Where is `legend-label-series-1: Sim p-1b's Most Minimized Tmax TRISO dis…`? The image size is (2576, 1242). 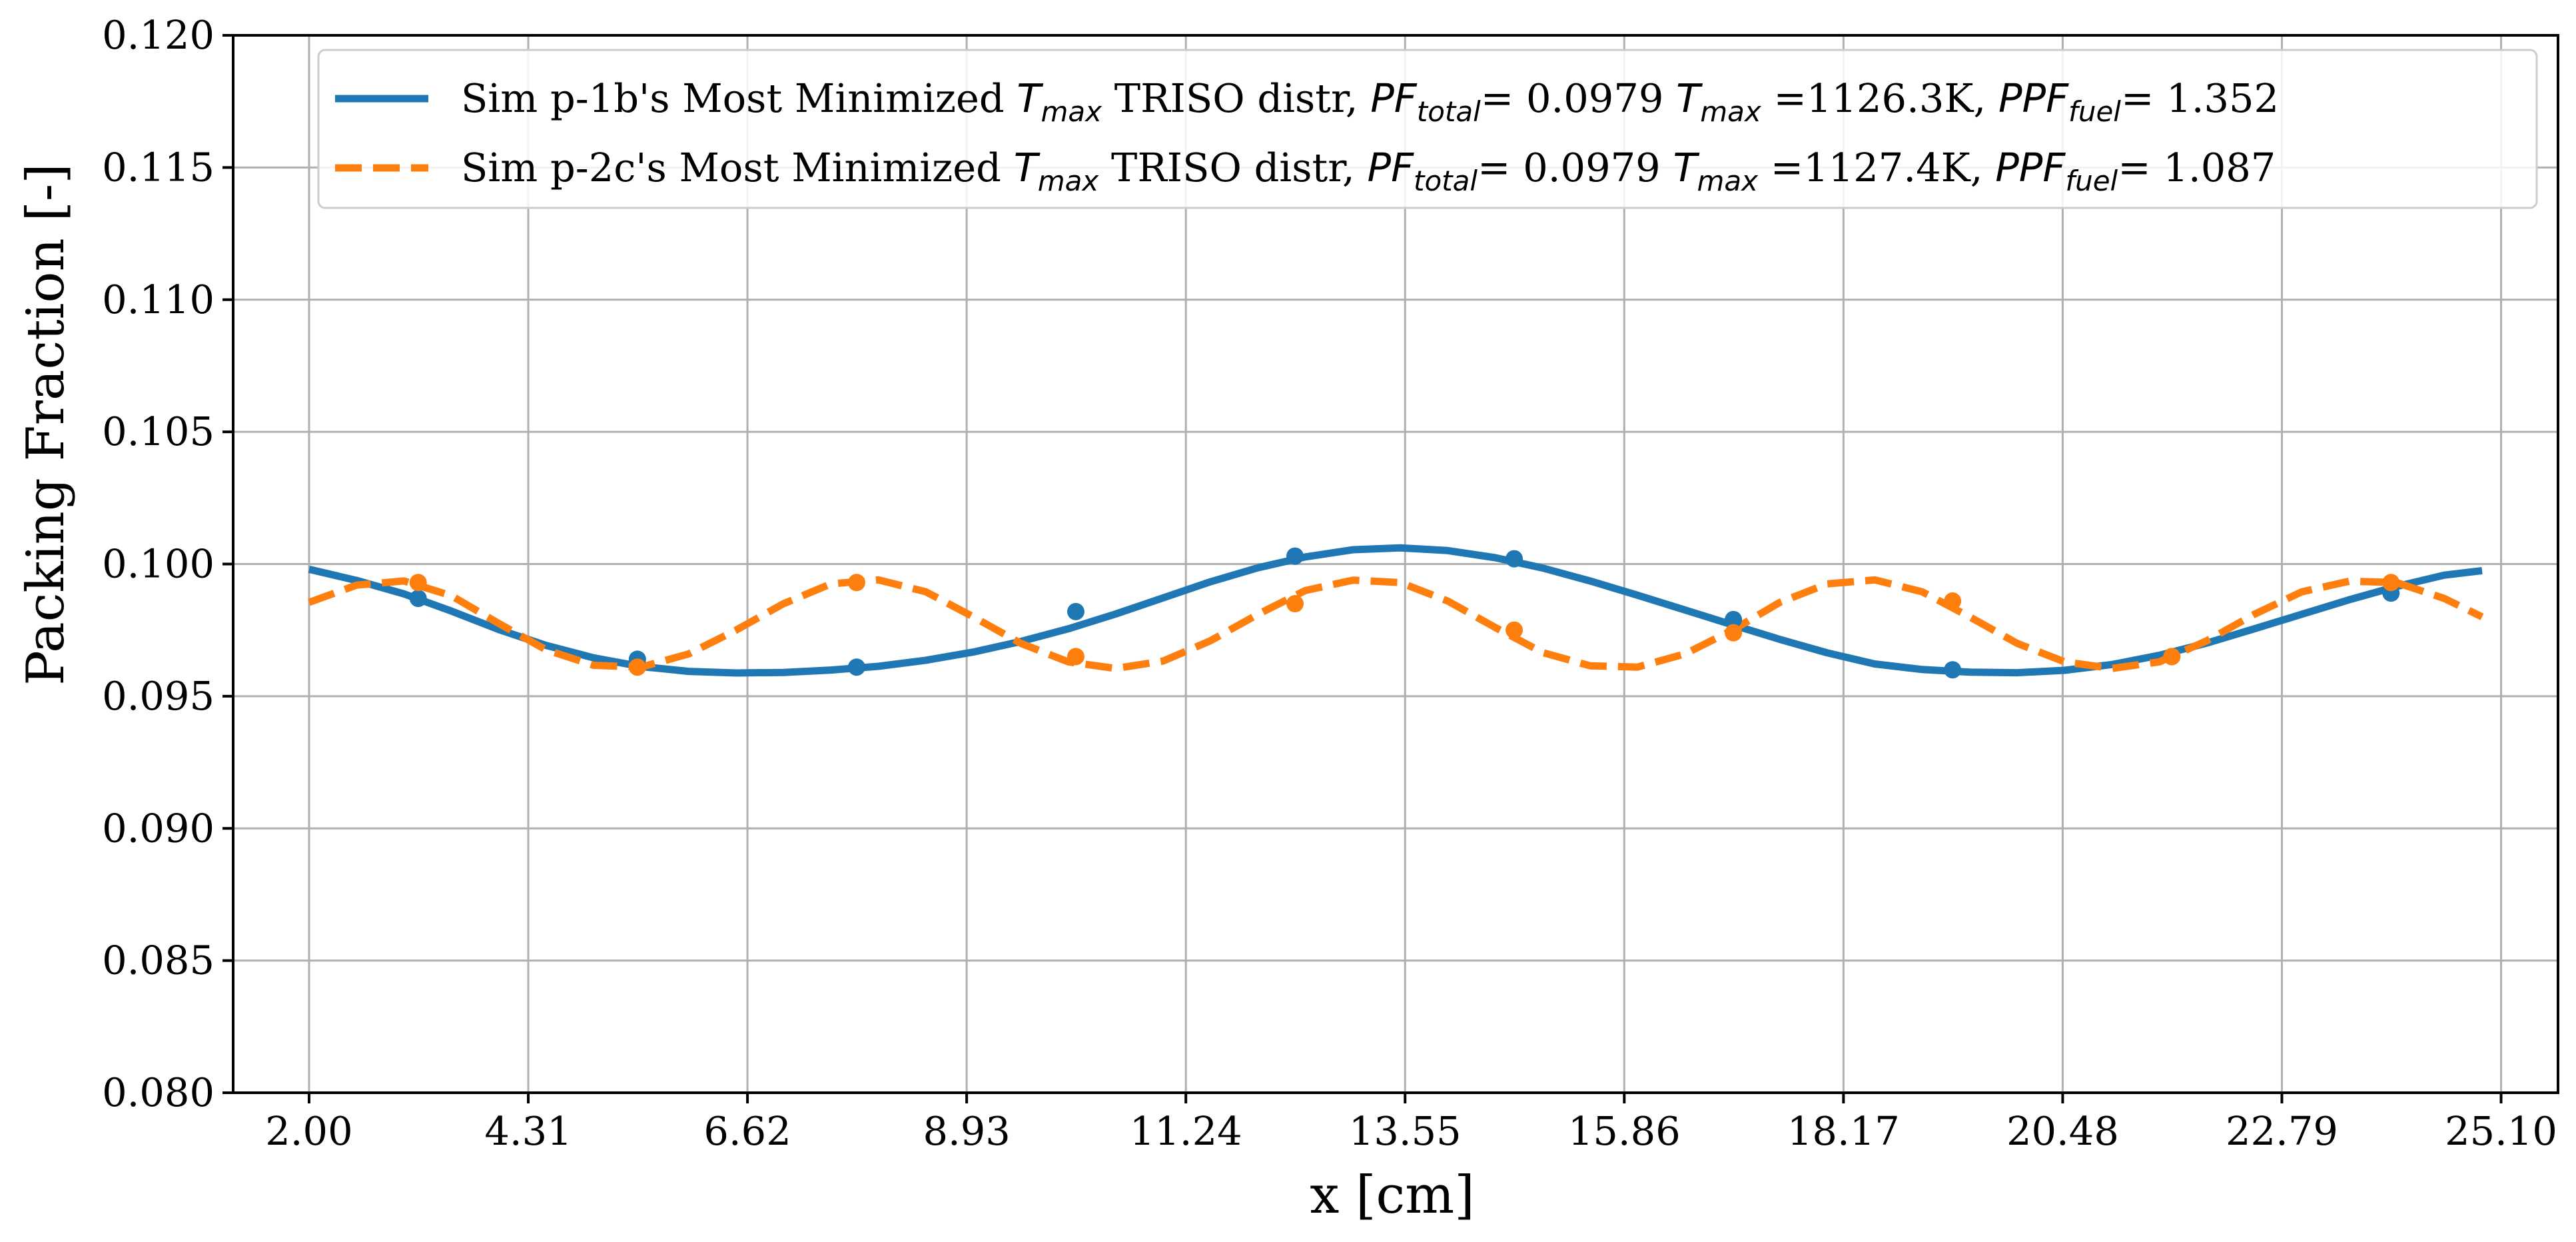
legend-label-series-1: Sim p-1b's Most Minimized Tmax TRISO dis… is located at coordinates (1370, 101).